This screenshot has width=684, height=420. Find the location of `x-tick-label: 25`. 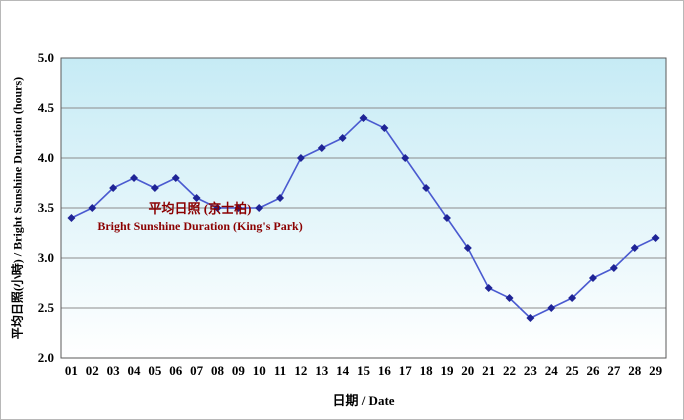

x-tick-label: 25 is located at coordinates (573, 370).